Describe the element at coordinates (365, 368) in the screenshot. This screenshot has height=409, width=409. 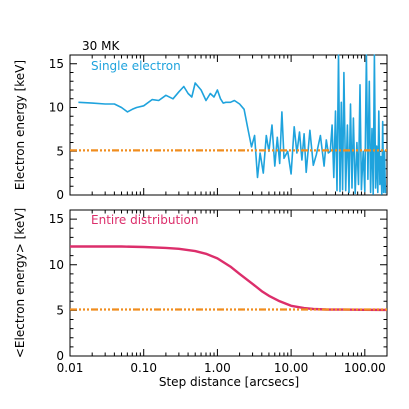
I see `x-tick-label: 100.00` at that location.